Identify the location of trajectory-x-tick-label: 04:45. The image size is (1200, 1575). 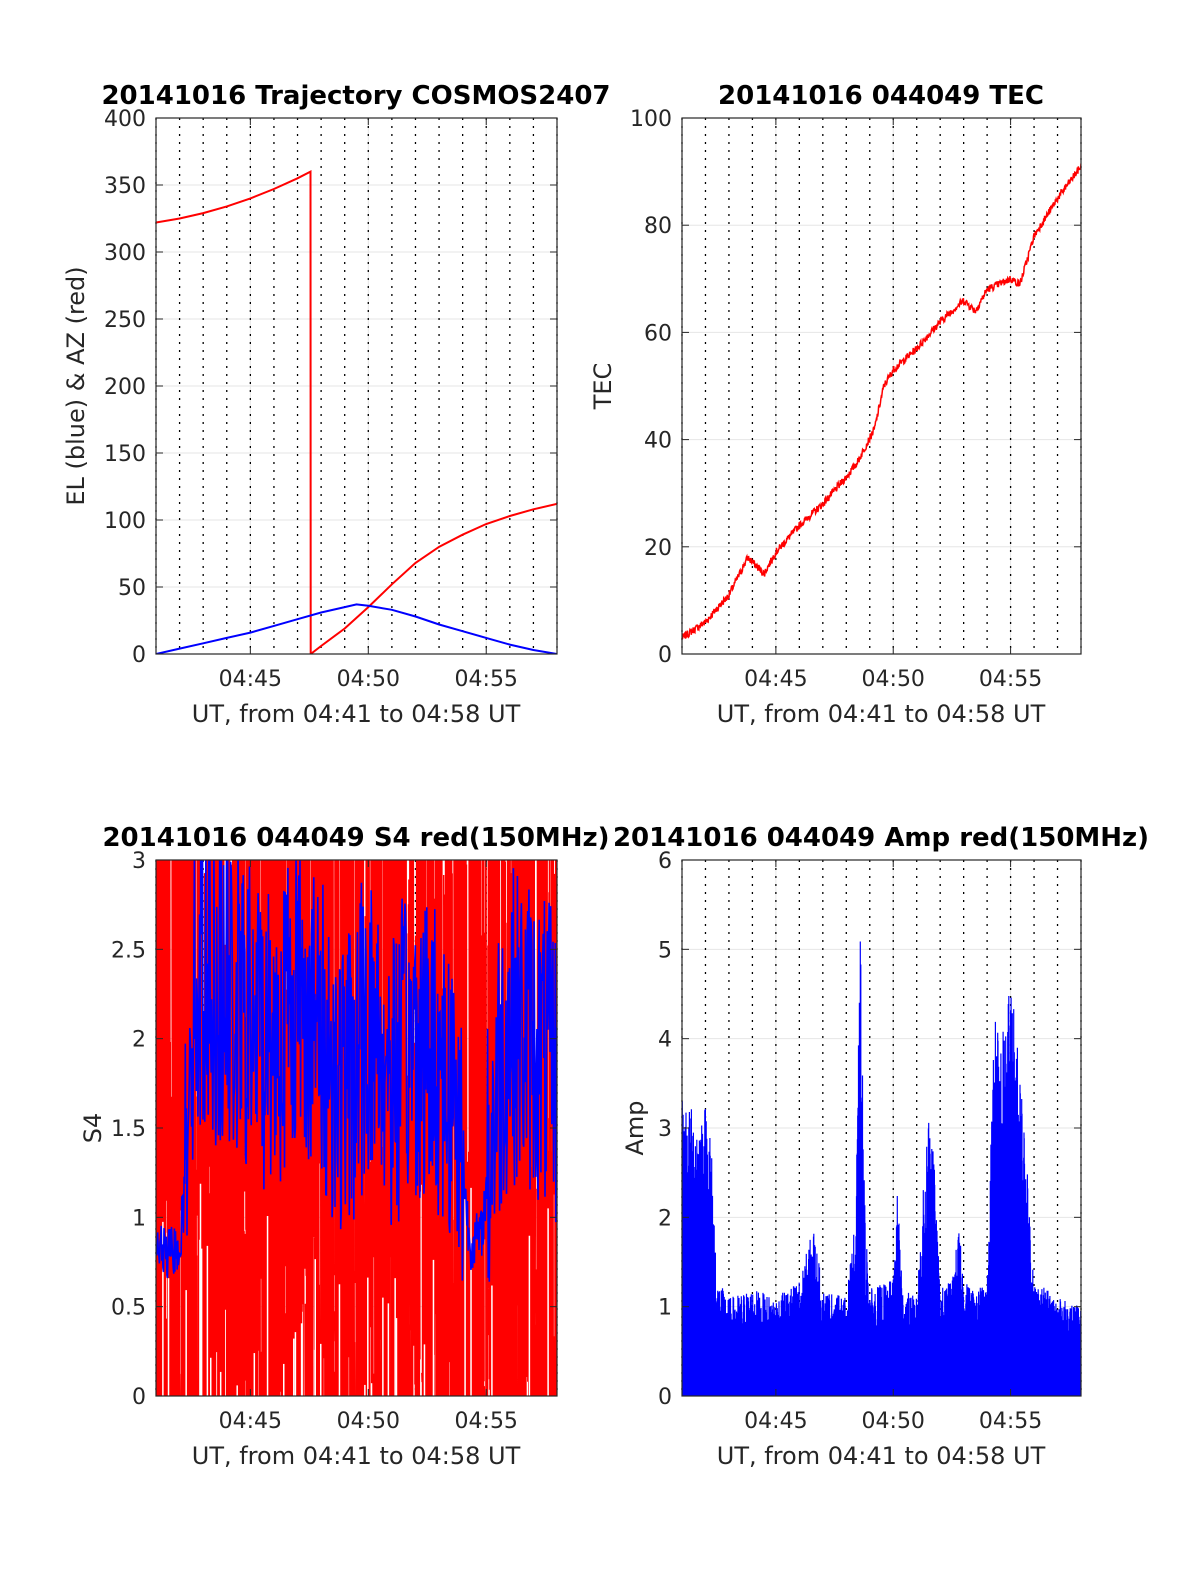
(250, 679).